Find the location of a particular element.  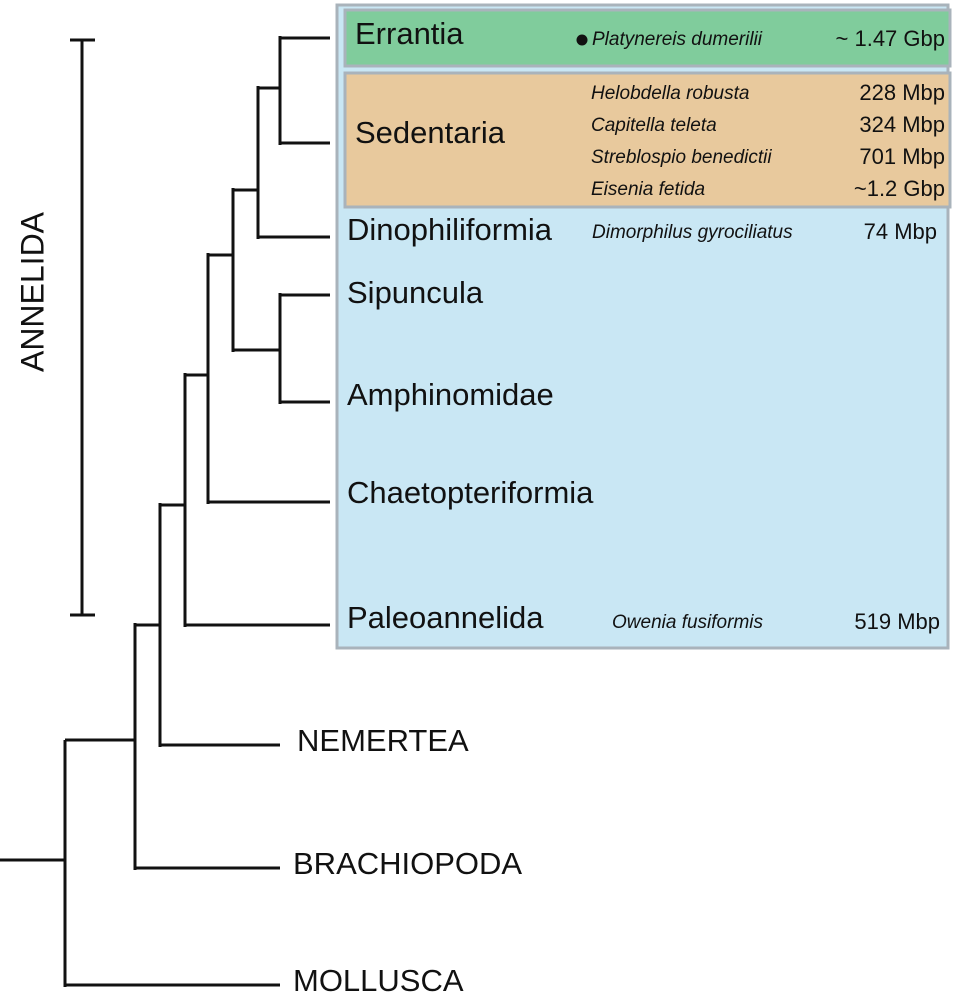

taxon-label: Sipuncula is located at coordinates (415, 292).